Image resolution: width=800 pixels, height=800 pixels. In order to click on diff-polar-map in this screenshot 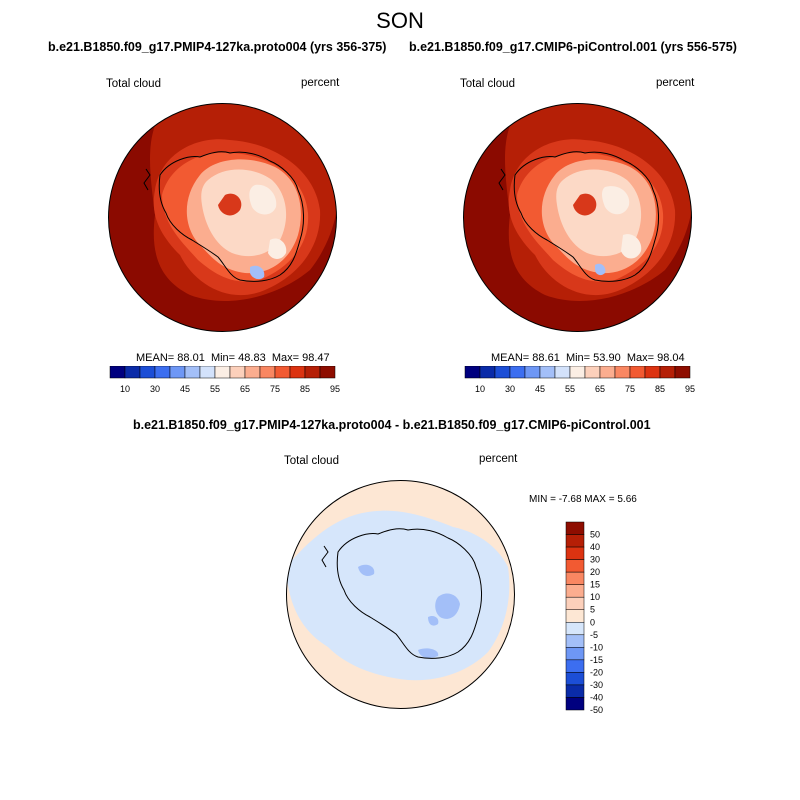, I will do `click(400, 594)`.